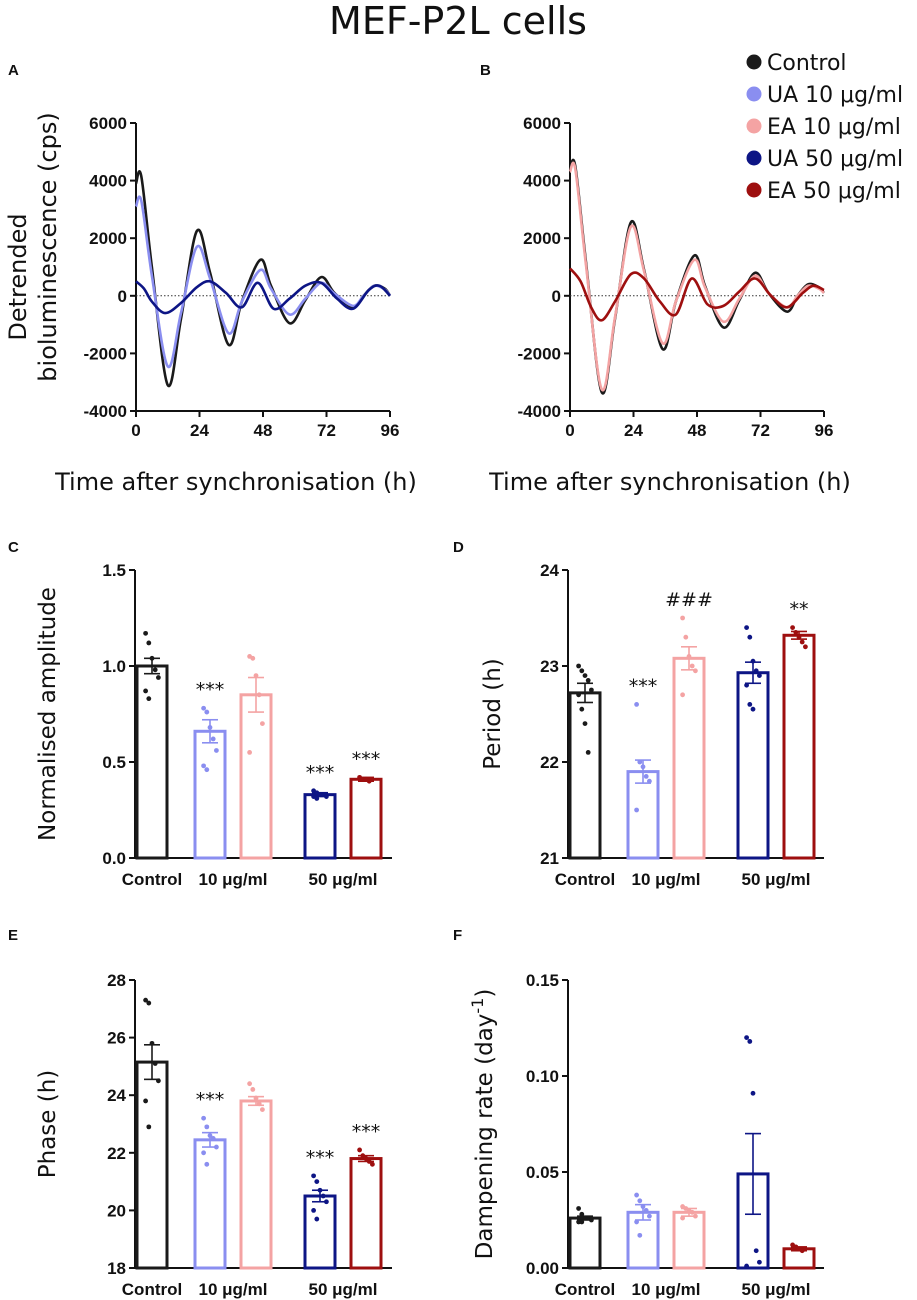  I want to click on legend-label: Control, so click(807, 63).